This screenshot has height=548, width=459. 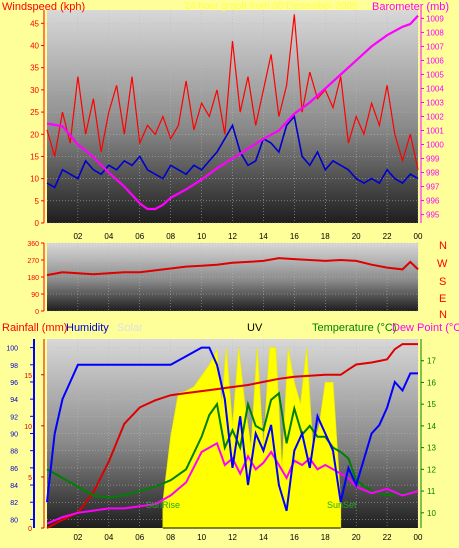 I want to click on compass-label: E, so click(x=442, y=299).